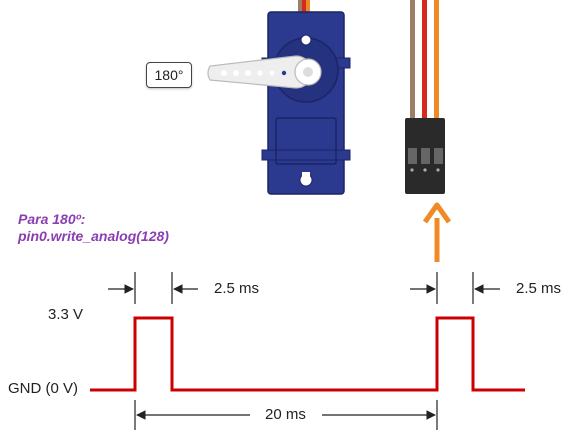 The width and height of the screenshot is (571, 433). I want to click on code-note-title: Para 180º:, so click(52, 219).